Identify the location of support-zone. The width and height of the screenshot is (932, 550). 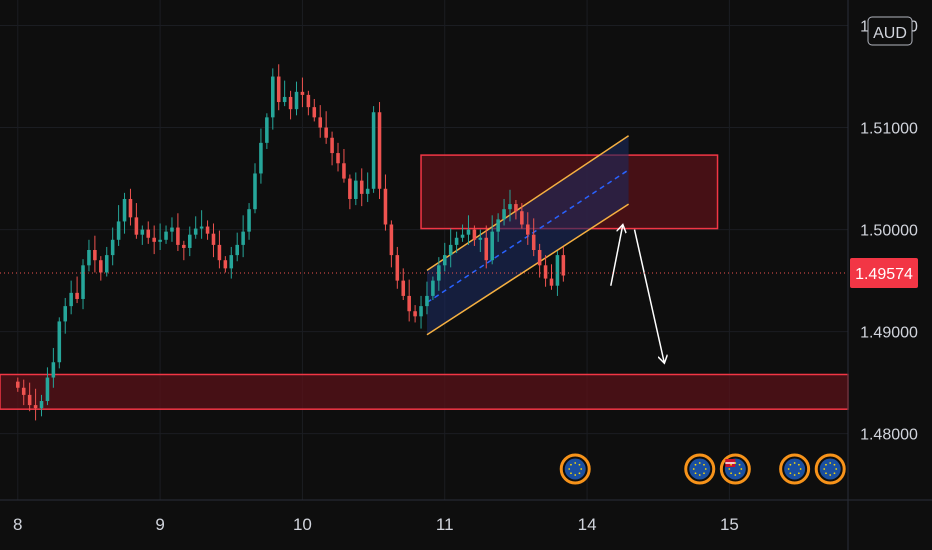
(424, 391).